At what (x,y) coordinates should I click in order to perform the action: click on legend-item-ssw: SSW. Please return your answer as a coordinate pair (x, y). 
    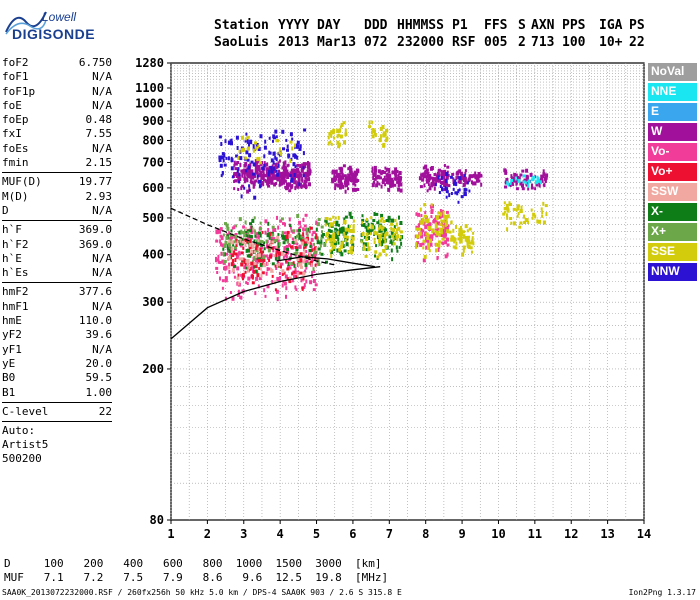
    Looking at the image, I should click on (672, 192).